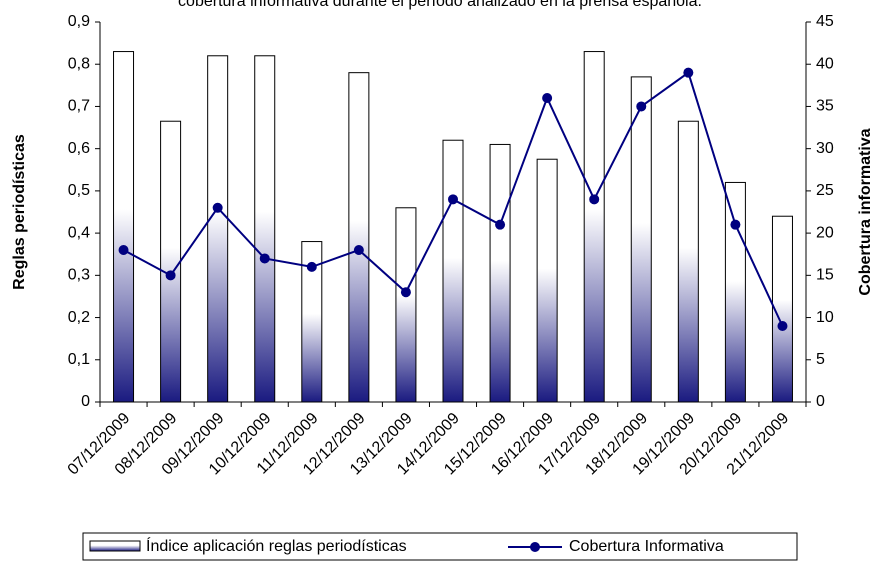  Describe the element at coordinates (825, 148) in the screenshot. I see `y2-tick-label: 30` at that location.